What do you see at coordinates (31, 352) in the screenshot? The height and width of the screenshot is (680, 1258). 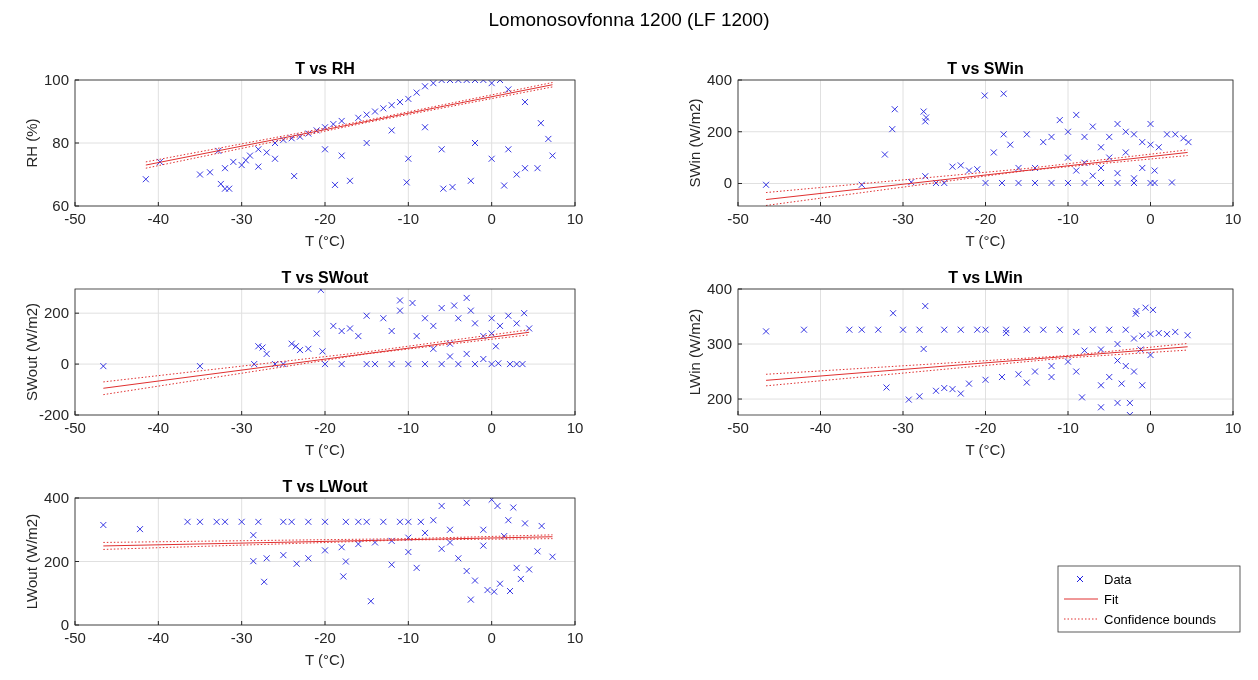 I see `y-axis-title: SWout (W/m2)` at bounding box center [31, 352].